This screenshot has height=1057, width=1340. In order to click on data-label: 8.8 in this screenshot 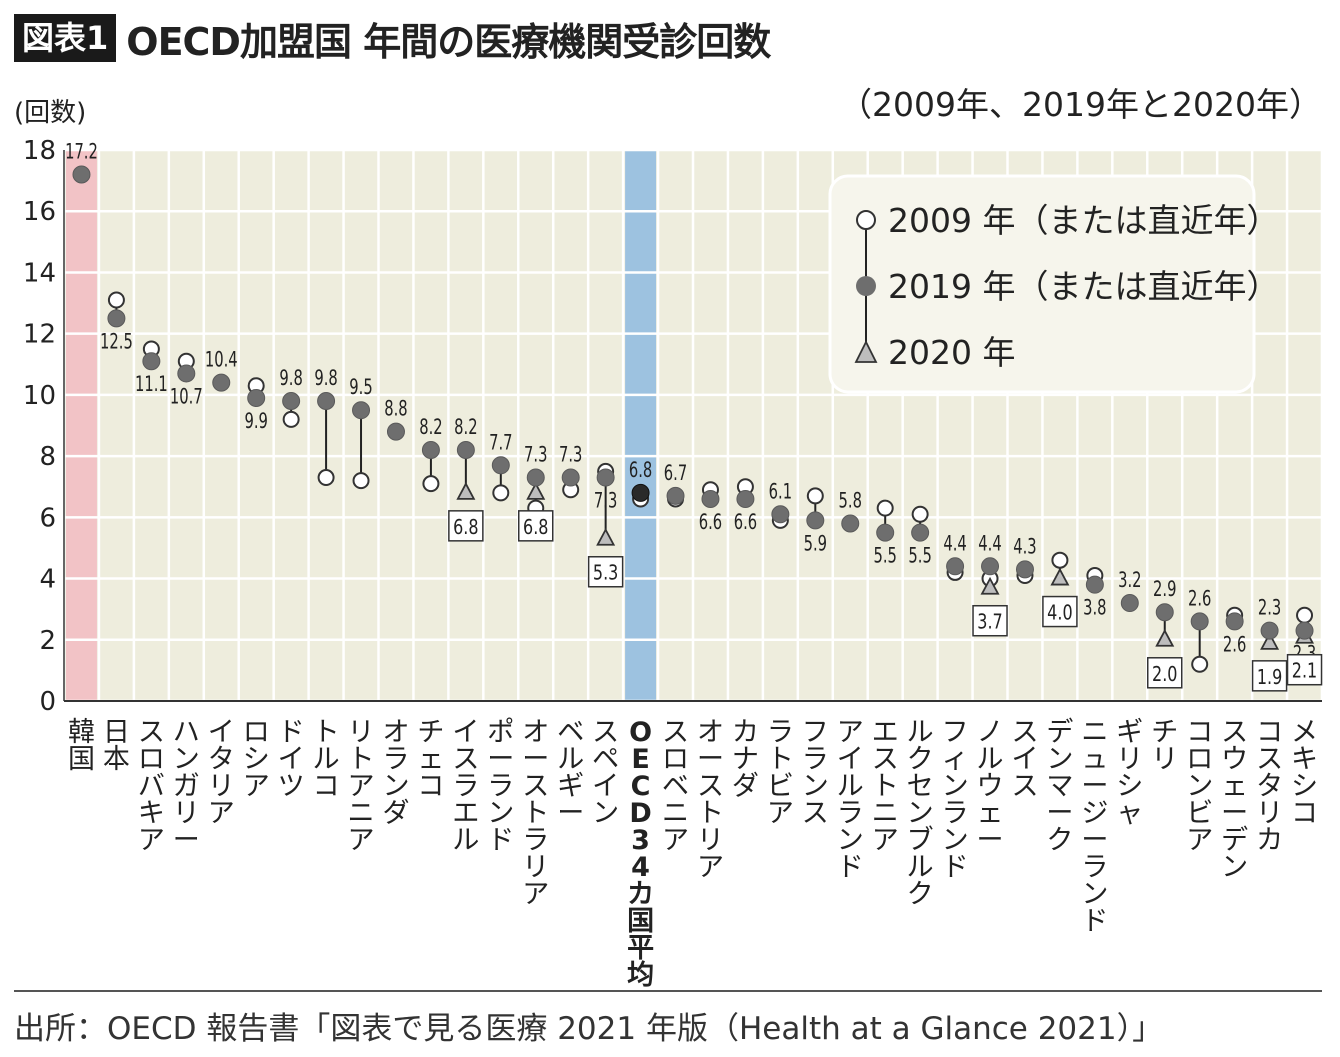, I will do `click(395, 409)`.